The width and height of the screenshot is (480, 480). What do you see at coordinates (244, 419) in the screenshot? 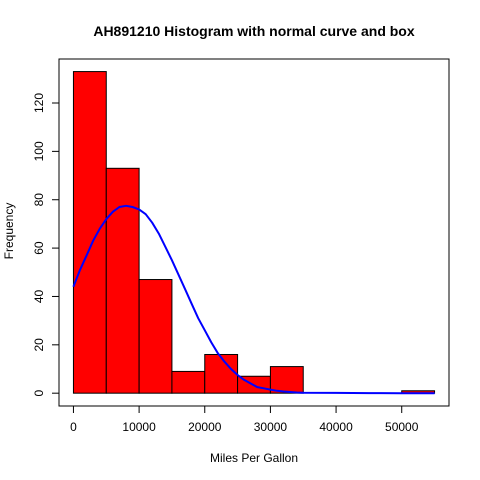
I see `x-axis: 0 10000 20000 30000 40000 50000` at bounding box center [244, 419].